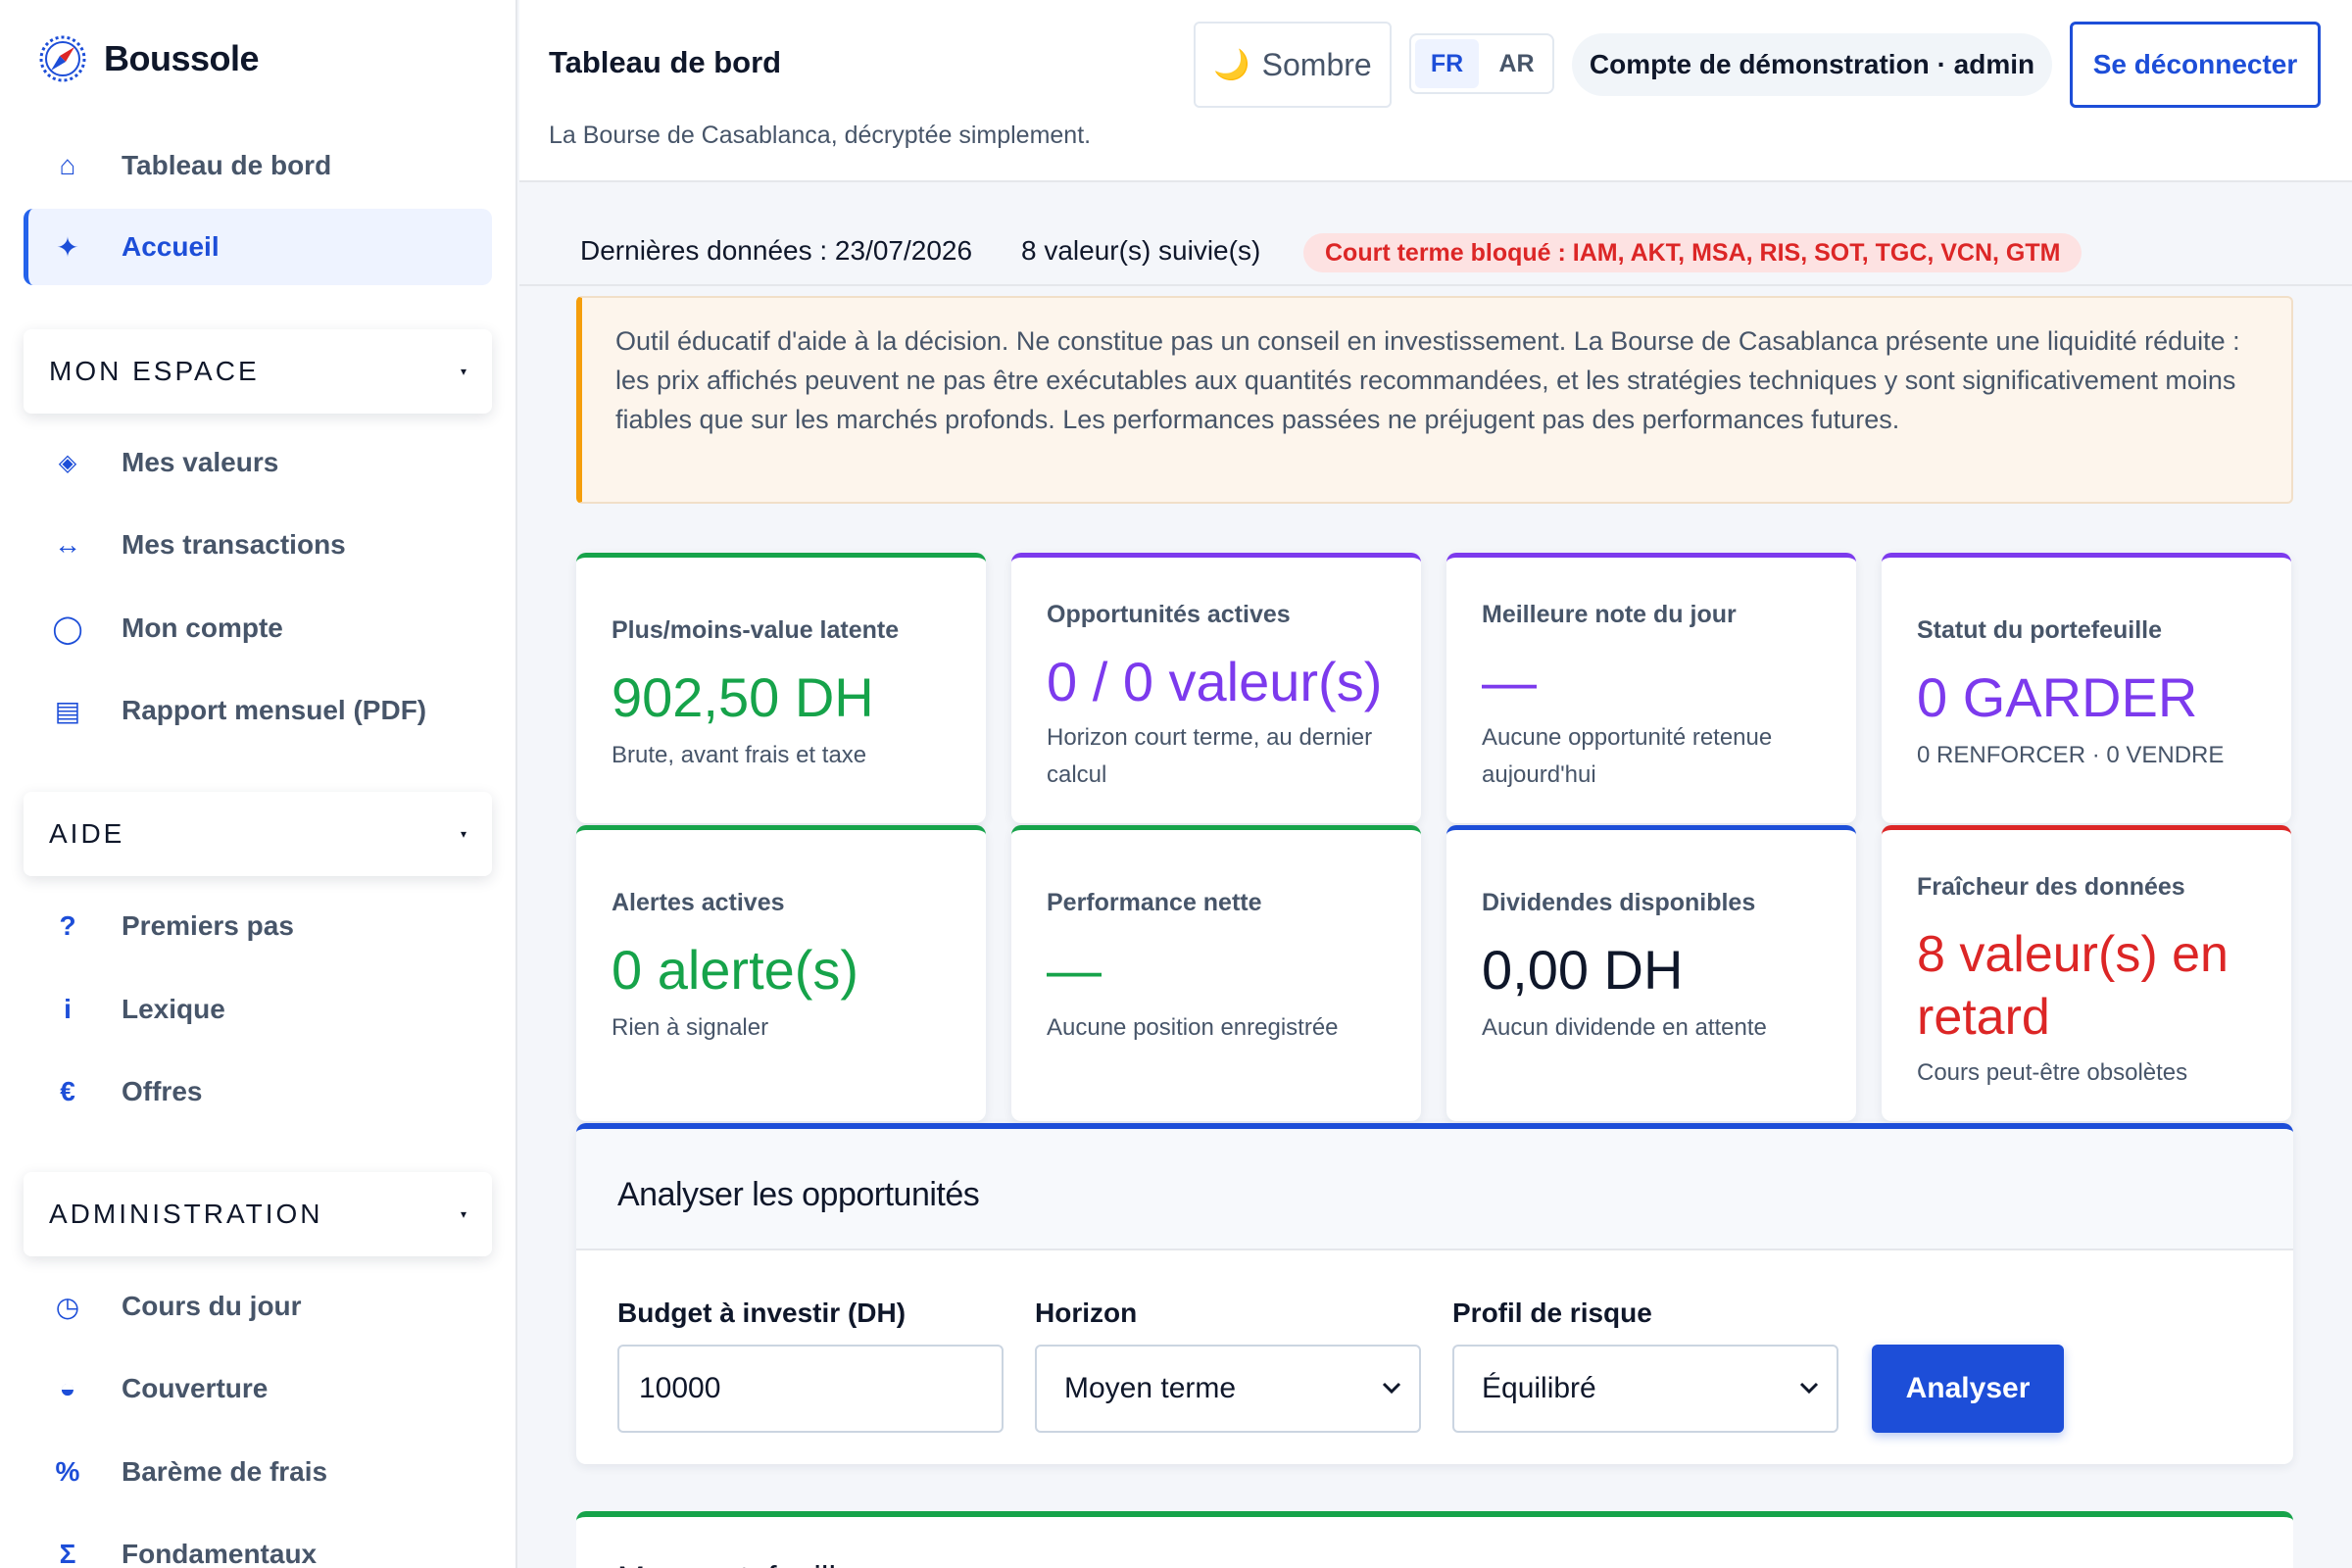  I want to click on sidebar-item-label: Tableau de bord, so click(227, 165).